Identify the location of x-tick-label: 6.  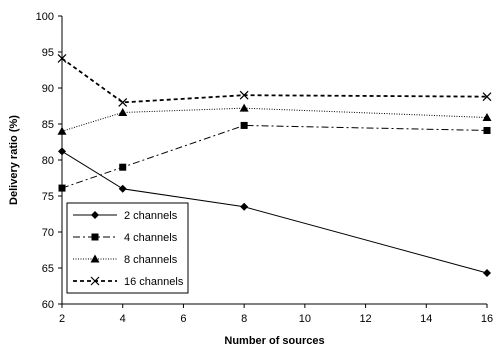
(183, 319).